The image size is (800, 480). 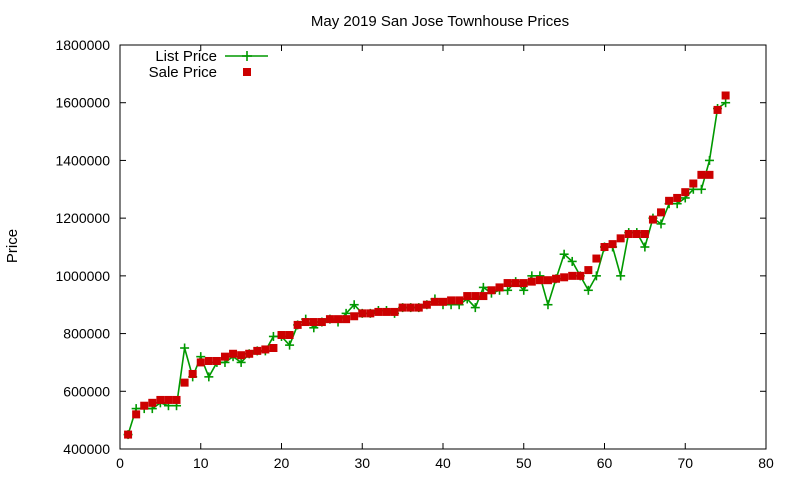 I want to click on legend-swatch-sale-price-marker, so click(x=247, y=72).